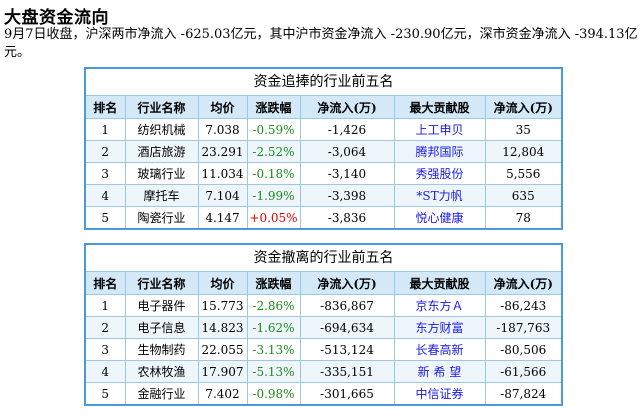  Describe the element at coordinates (347, 305) in the screenshot. I see `net-inflow-cell: -836,867` at that location.